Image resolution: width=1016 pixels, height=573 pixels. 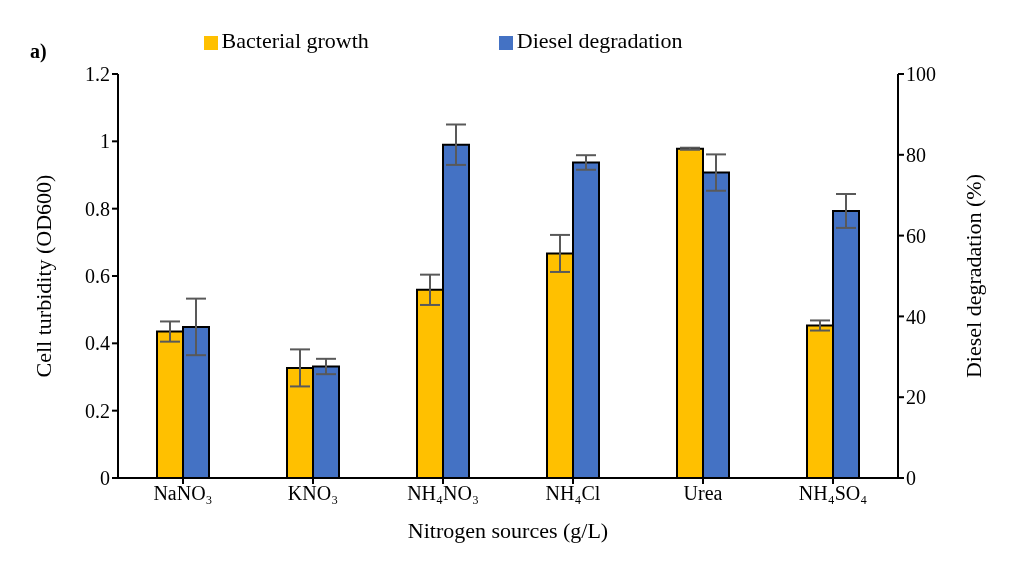 What do you see at coordinates (599, 40) in the screenshot?
I see `legend-label: Diesel degradation` at bounding box center [599, 40].